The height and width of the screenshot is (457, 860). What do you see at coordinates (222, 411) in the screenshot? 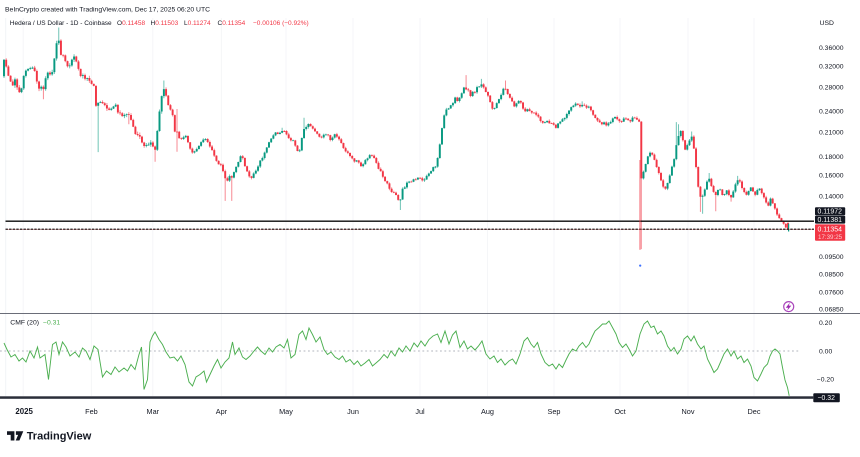
I see `svg-text: Apr` at bounding box center [222, 411].